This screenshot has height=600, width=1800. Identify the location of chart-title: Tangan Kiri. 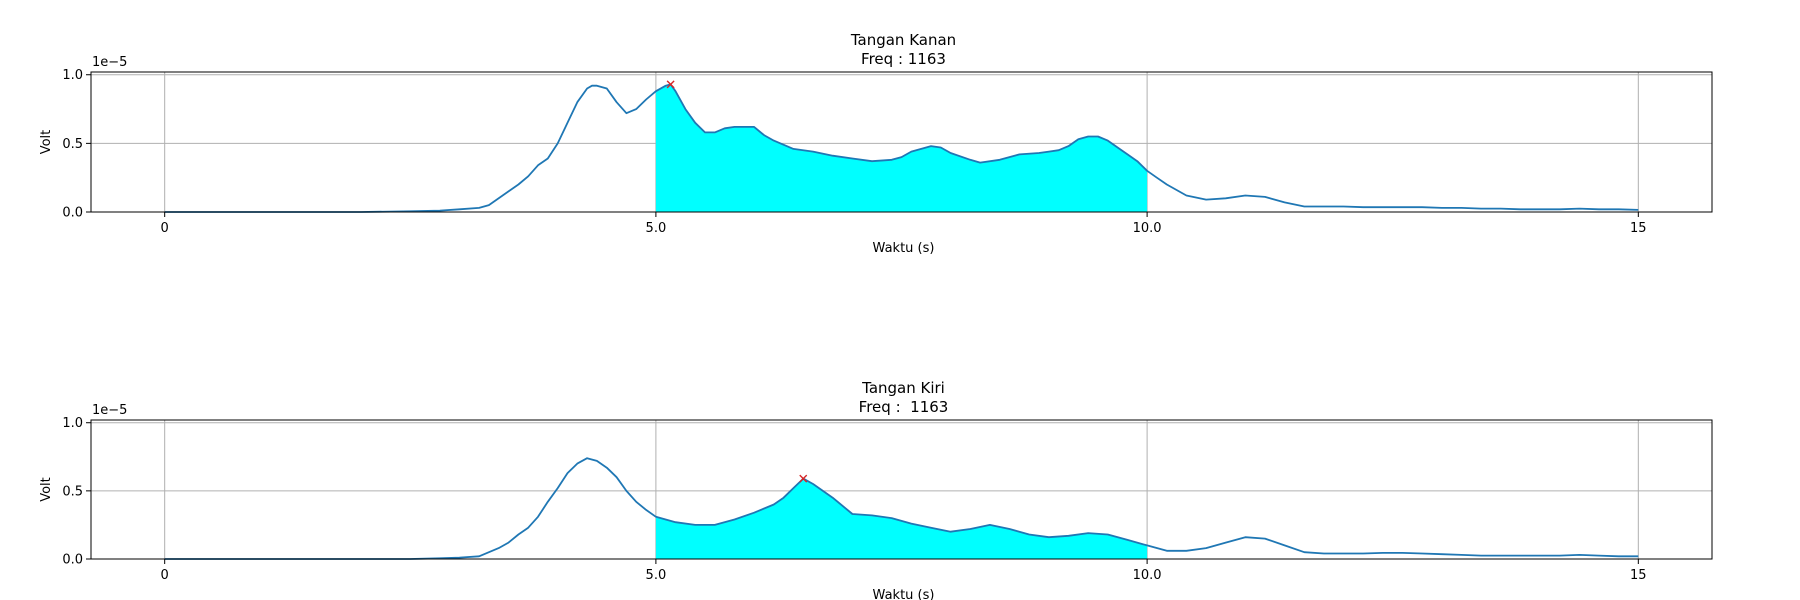
(903, 388).